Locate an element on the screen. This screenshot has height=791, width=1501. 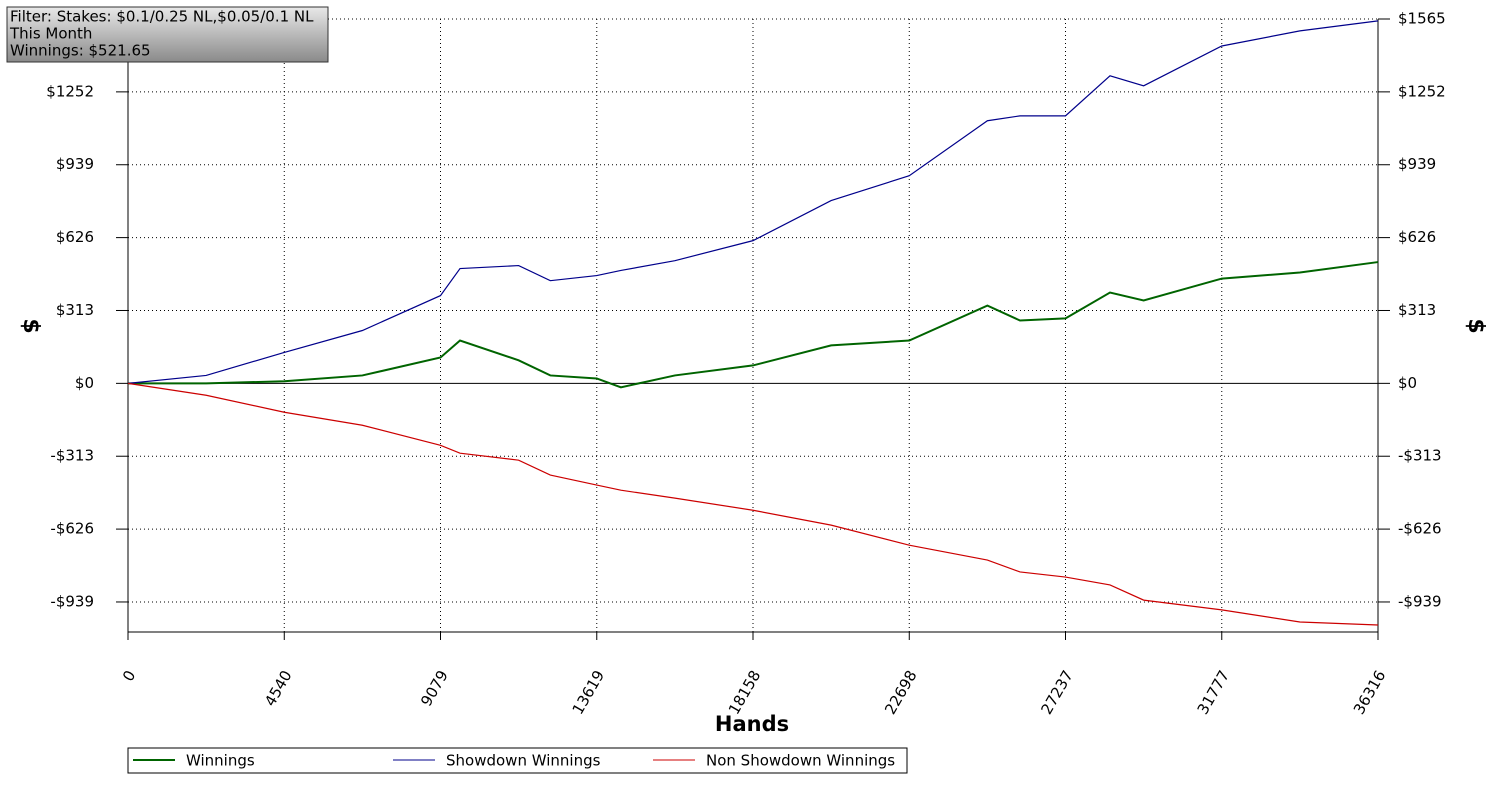
y-axis-label: $ is located at coordinates (30, 325).